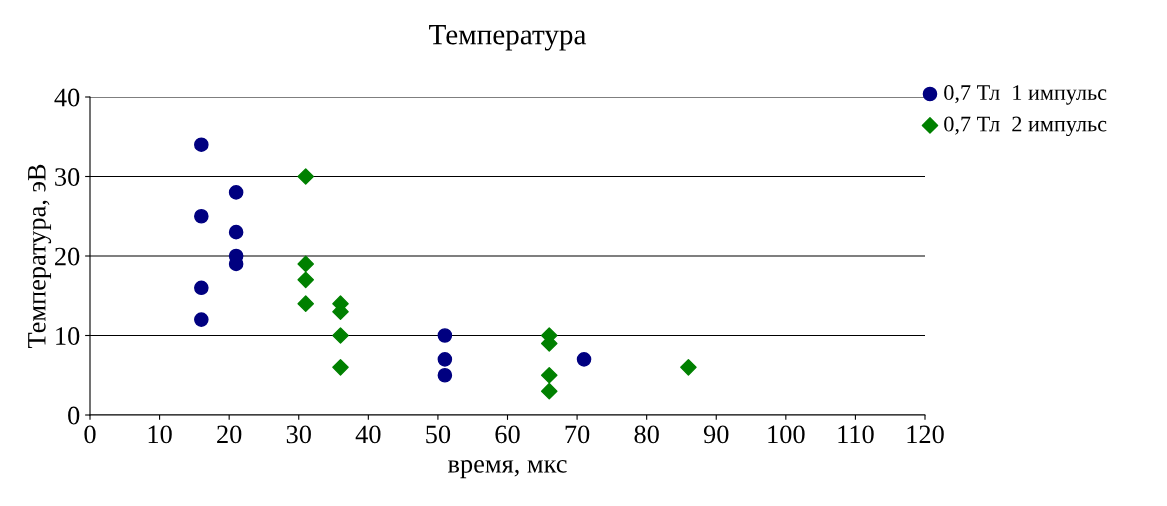 The width and height of the screenshot is (1167, 506). I want to click on y-tick-label: 20, so click(67, 256).